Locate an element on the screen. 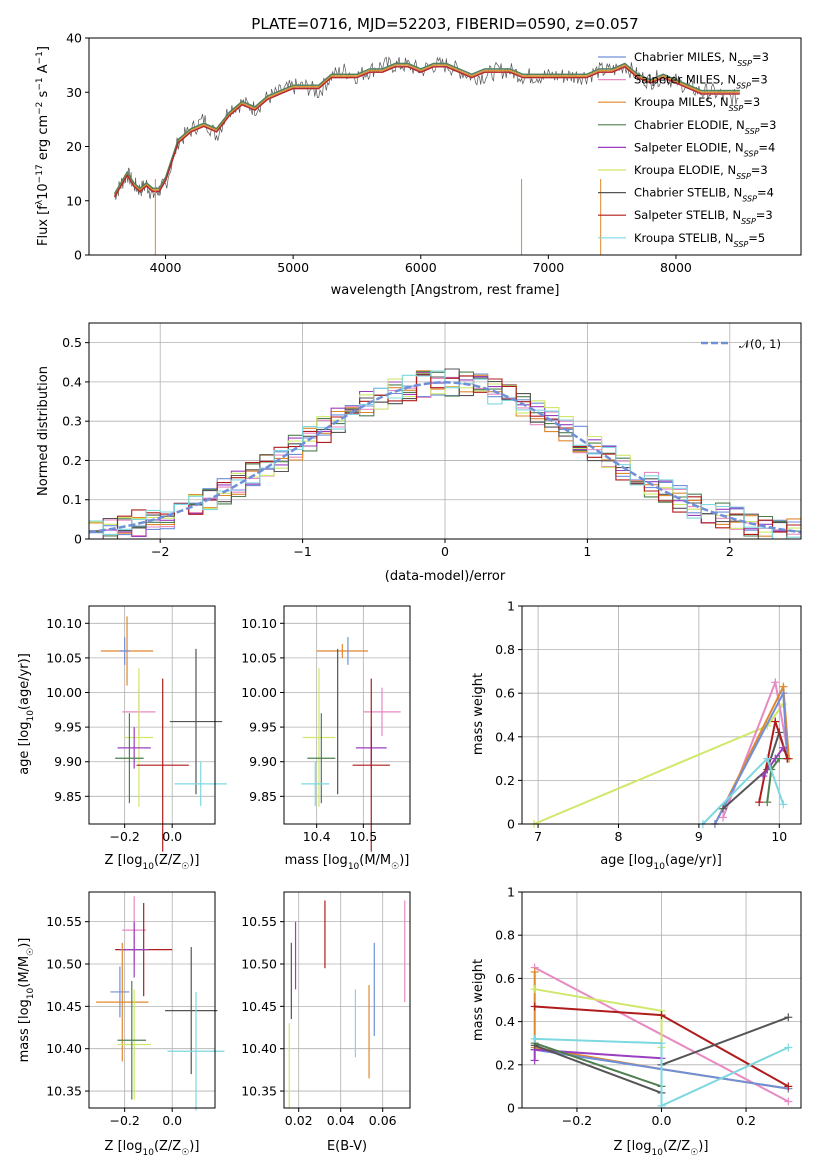  mass-vs-z-xlabel: Z [log10(Z/Z☉)] is located at coordinates (152, 1148).